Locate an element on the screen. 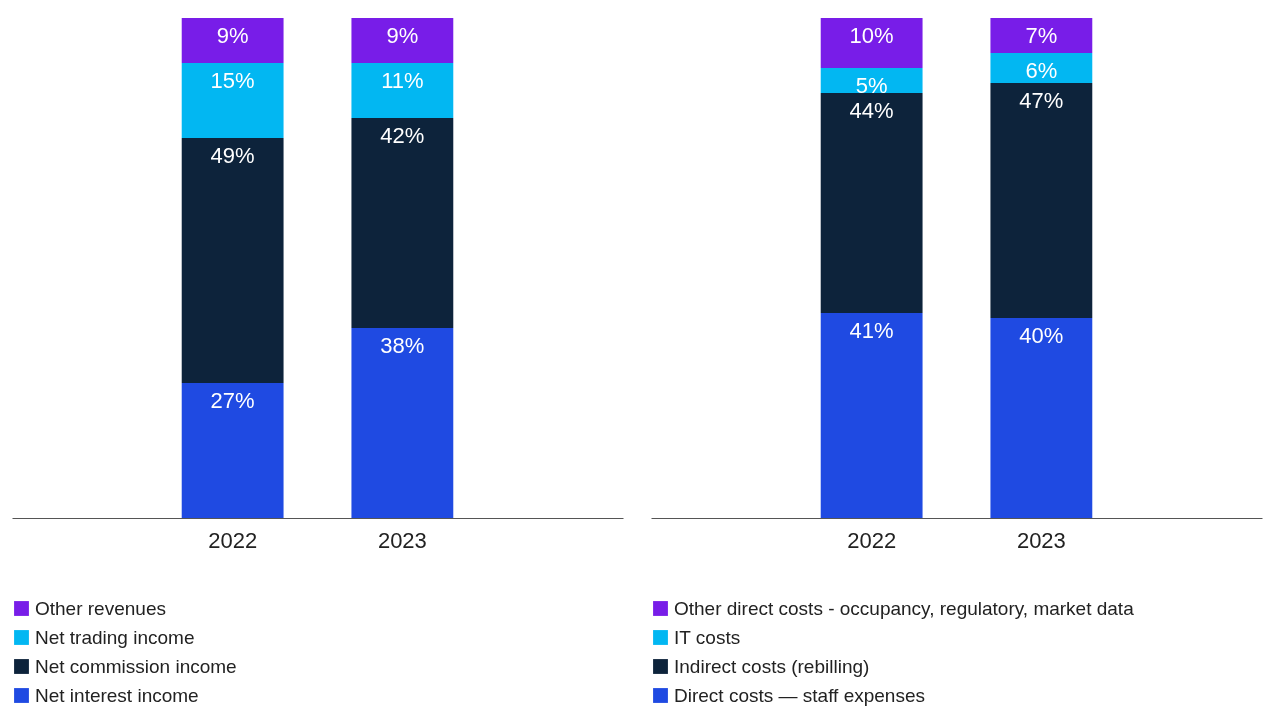 This screenshot has width=1285, height=724. data-label: 49% is located at coordinates (232, 155).